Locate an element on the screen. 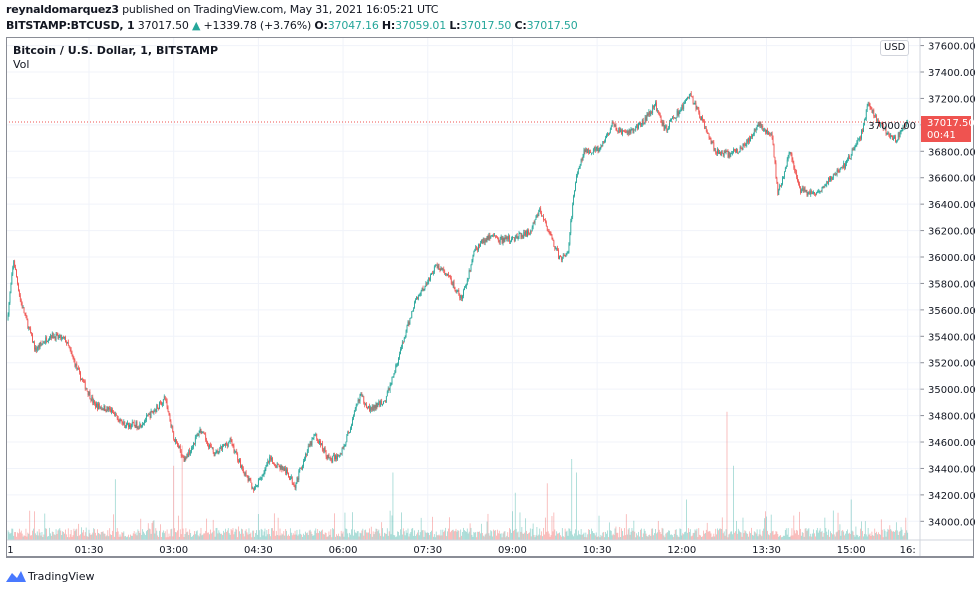 Image resolution: width=980 pixels, height=593 pixels. price-tick-label: 36200.00 is located at coordinates (952, 232).